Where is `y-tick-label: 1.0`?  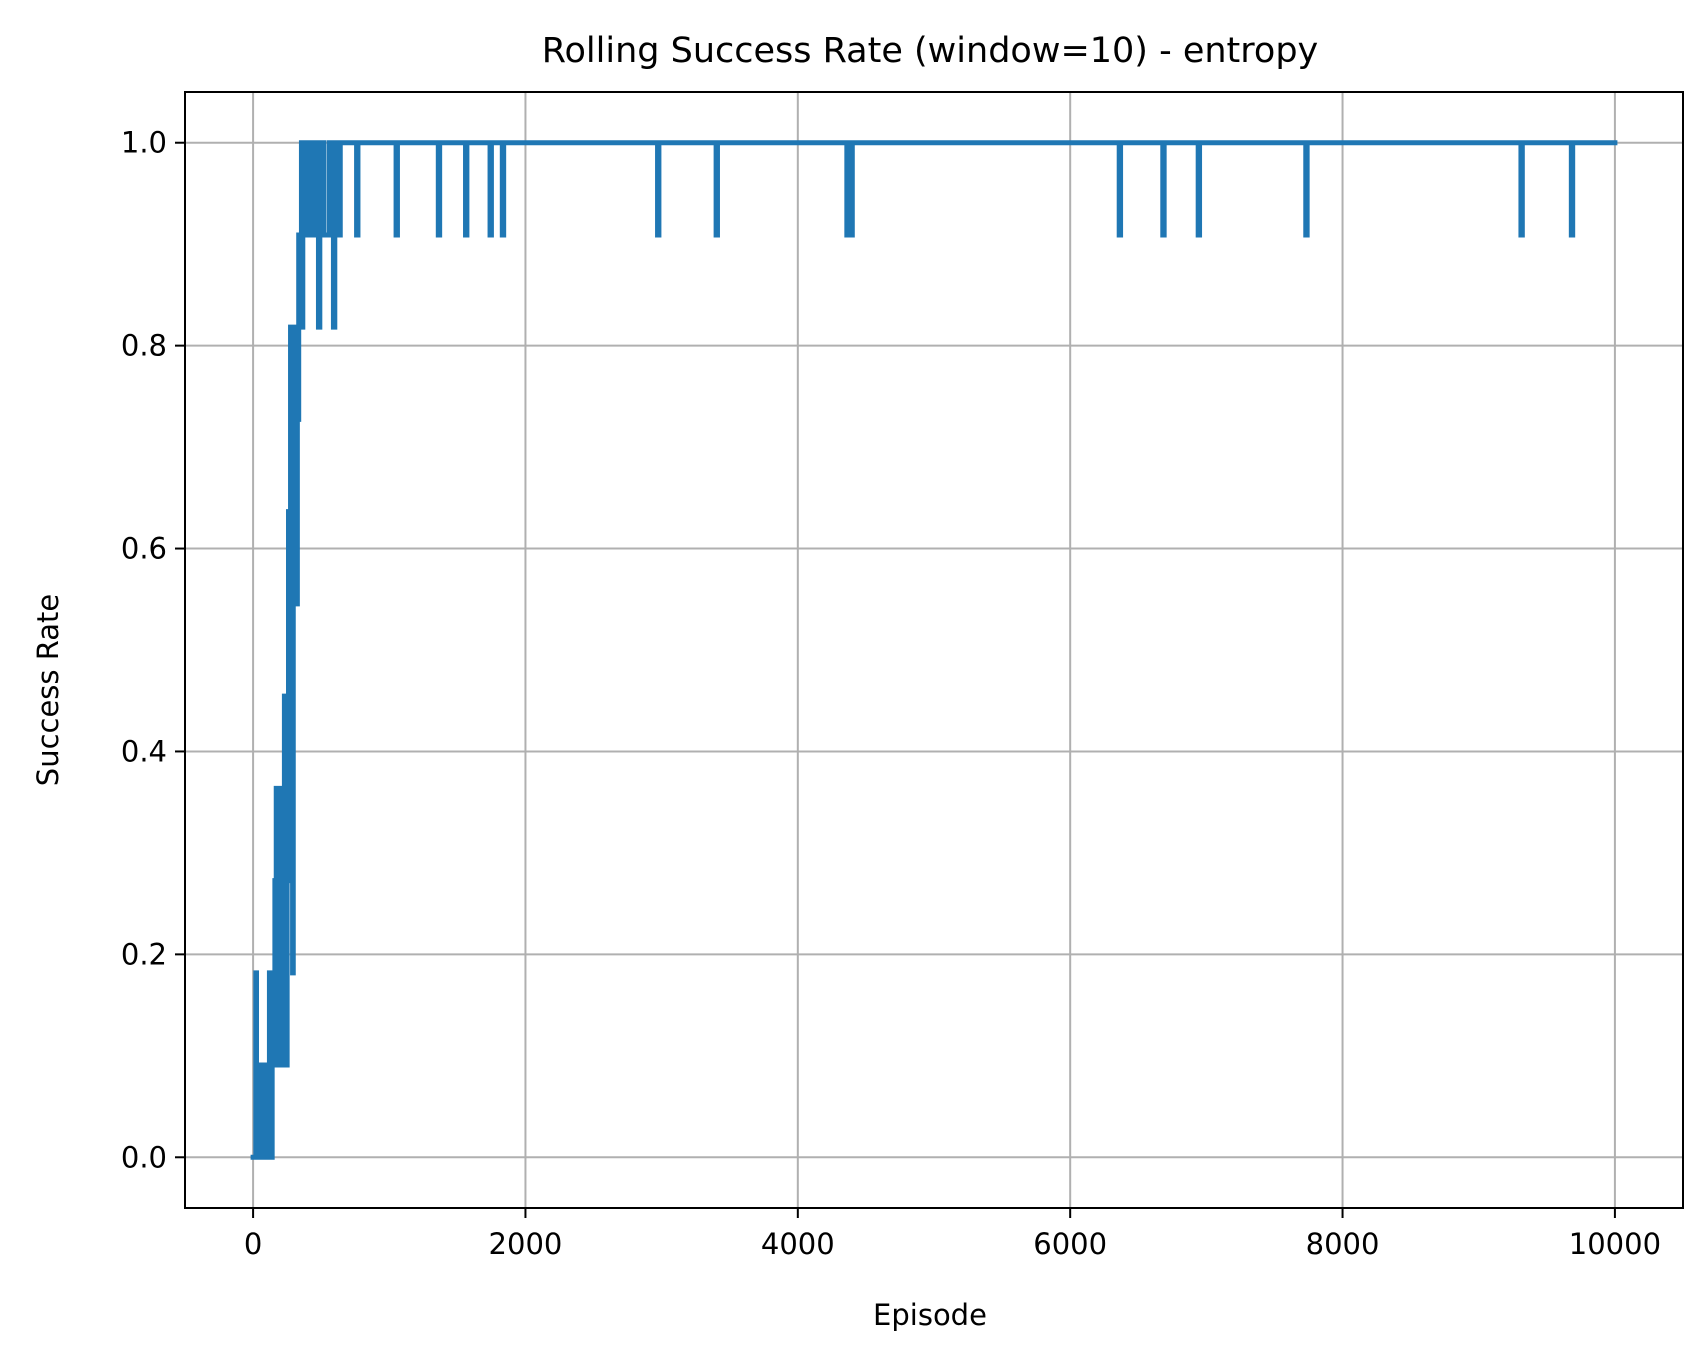
y-tick-label: 1.0 is located at coordinates (144, 143).